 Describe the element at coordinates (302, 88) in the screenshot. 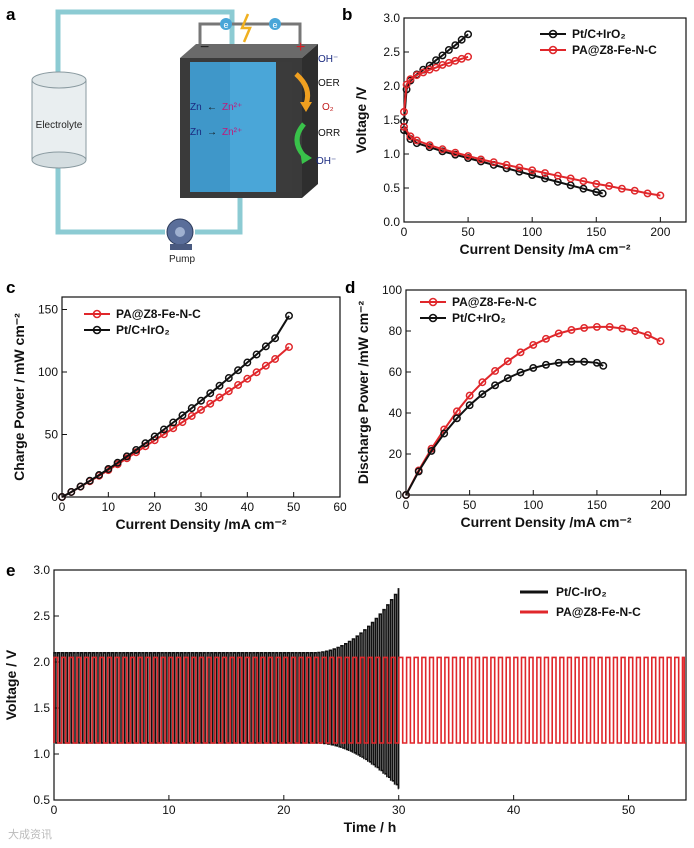

I see `oer-arrow-icon` at that location.